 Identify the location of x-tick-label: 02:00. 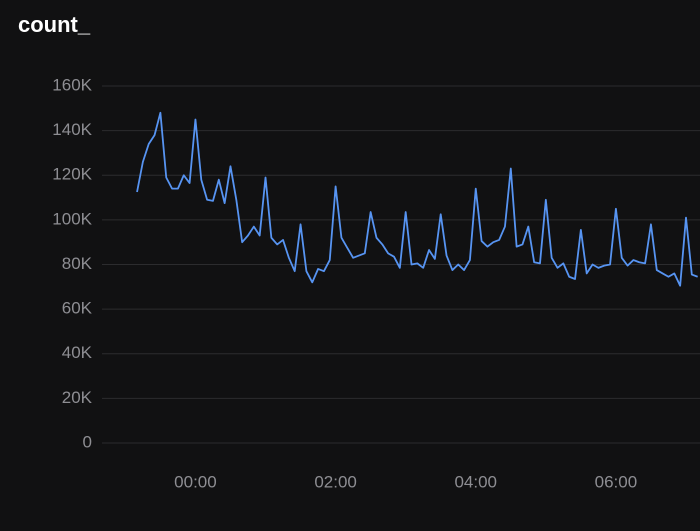
(335, 481).